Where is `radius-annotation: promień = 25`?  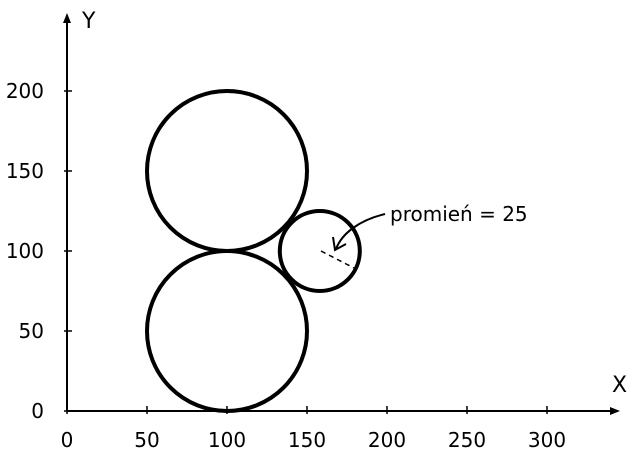 radius-annotation: promień = 25 is located at coordinates (459, 214).